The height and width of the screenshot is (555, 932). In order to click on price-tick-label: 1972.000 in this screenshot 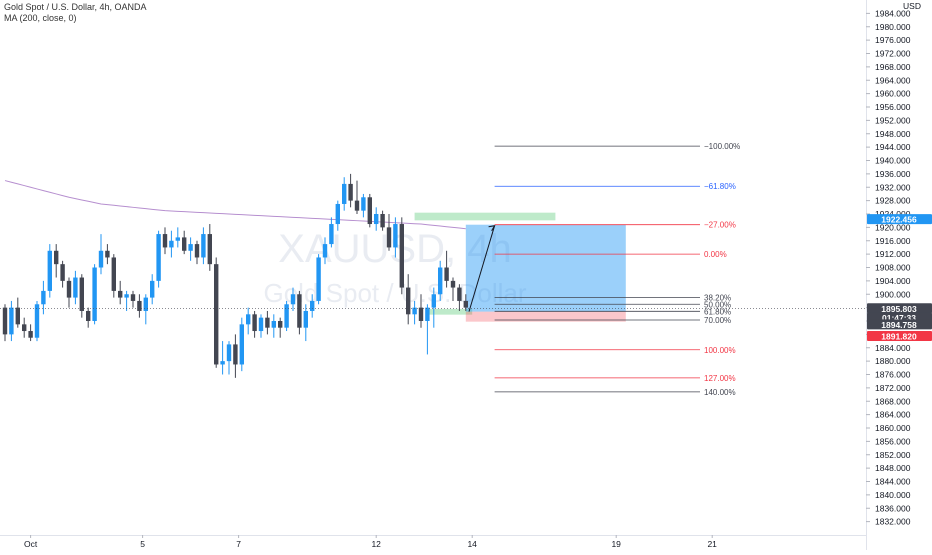, I will do `click(893, 54)`.